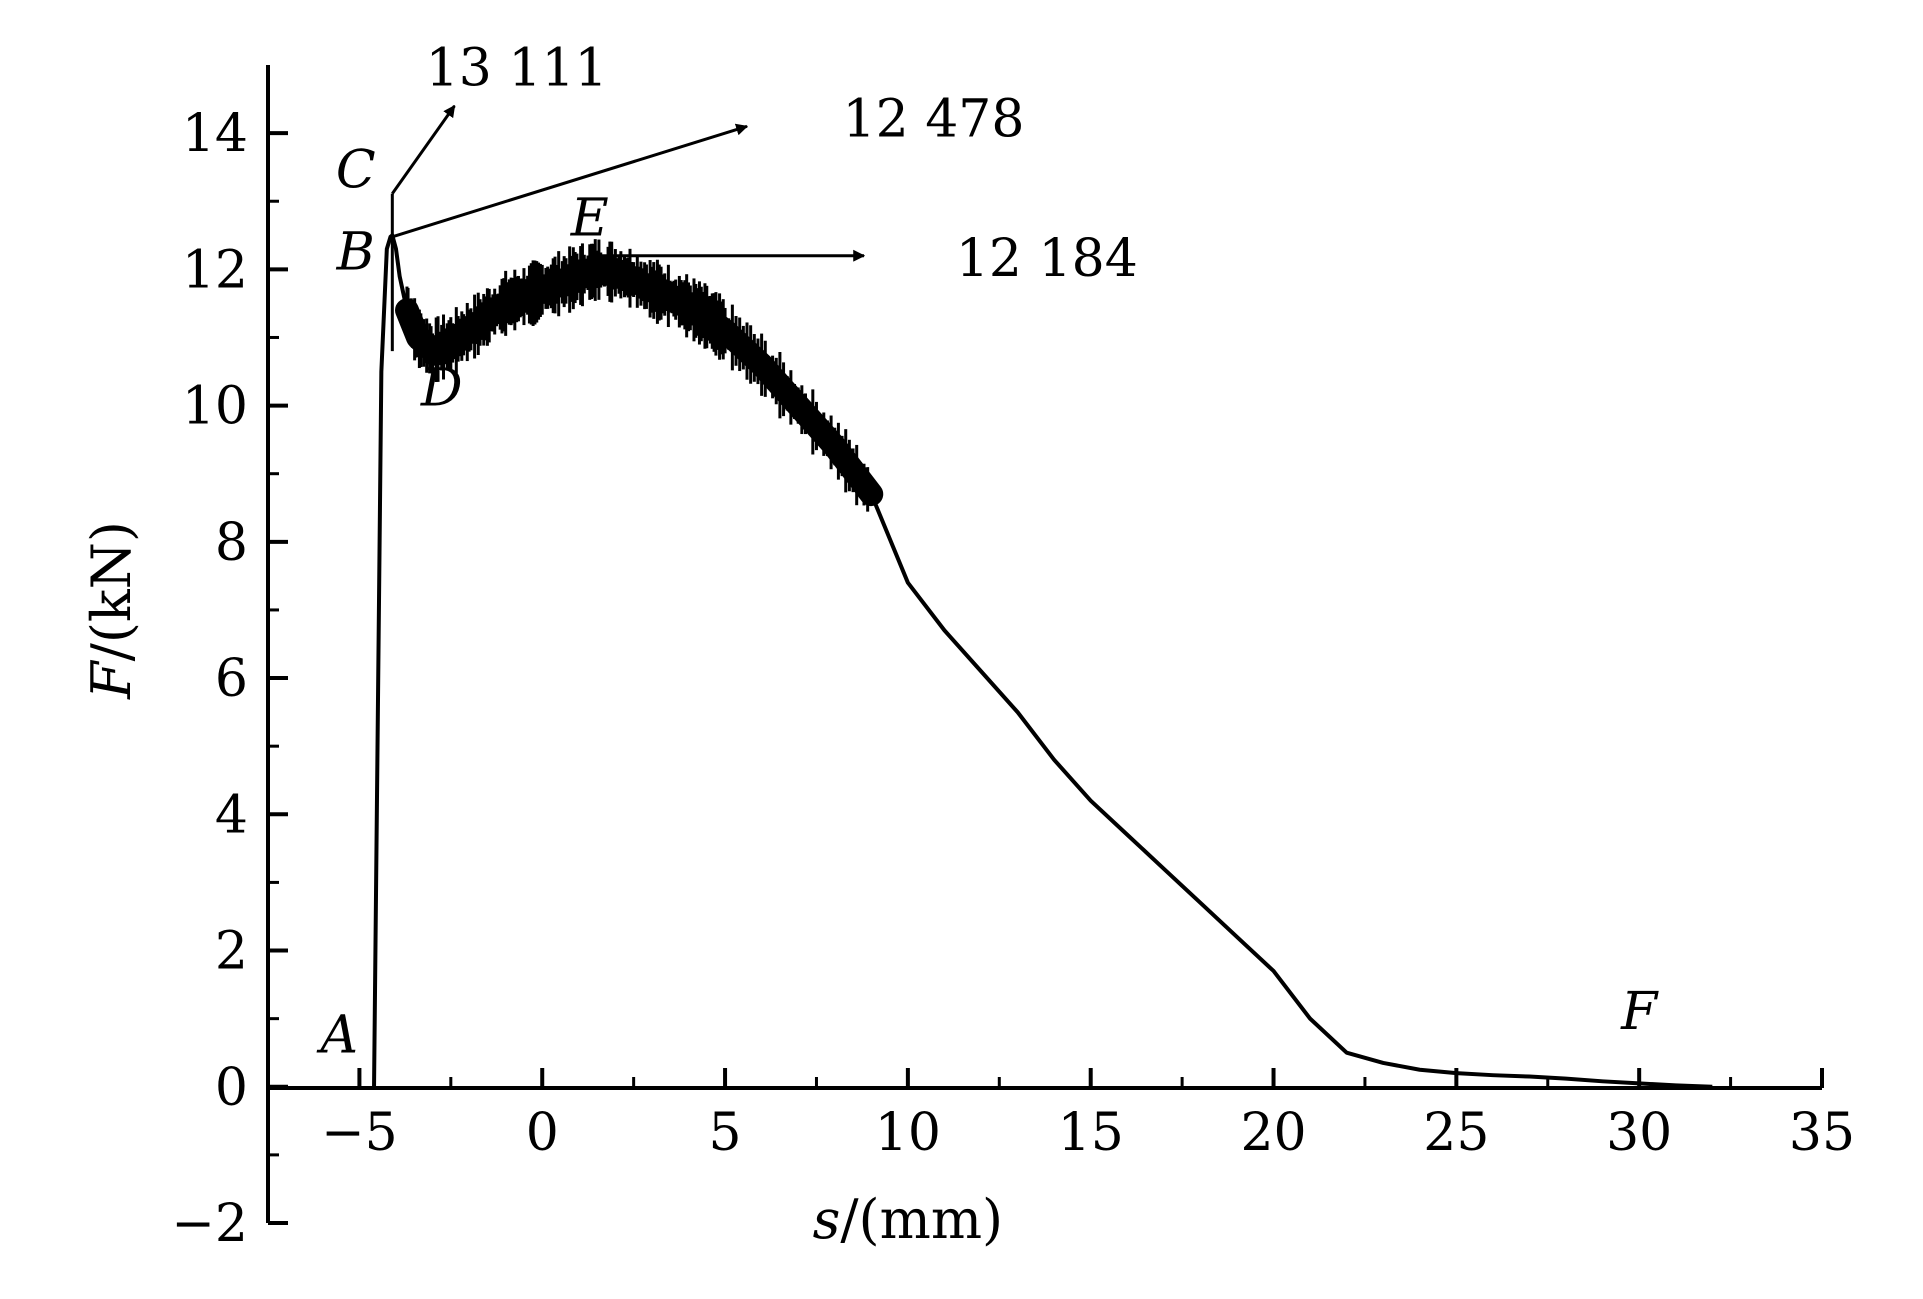 Image resolution: width=1923 pixels, height=1299 pixels. What do you see at coordinates (359, 1133) in the screenshot?
I see `x-tick-label: −5` at bounding box center [359, 1133].